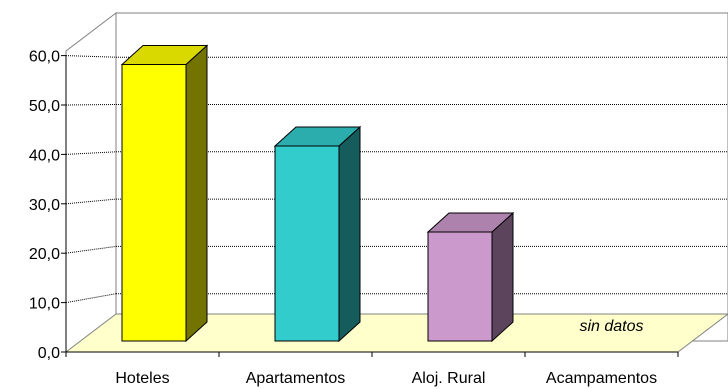 The height and width of the screenshot is (389, 728). What do you see at coordinates (44, 304) in the screenshot?
I see `y-tick-label: 10,0` at bounding box center [44, 304].